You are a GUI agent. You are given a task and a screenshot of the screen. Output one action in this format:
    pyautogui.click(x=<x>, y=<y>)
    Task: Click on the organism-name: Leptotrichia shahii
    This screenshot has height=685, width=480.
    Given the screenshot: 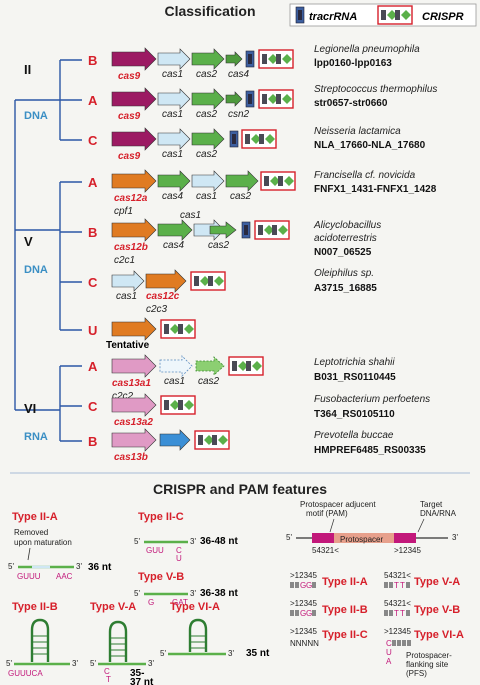 What is the action you would take?
    pyautogui.click(x=354, y=362)
    